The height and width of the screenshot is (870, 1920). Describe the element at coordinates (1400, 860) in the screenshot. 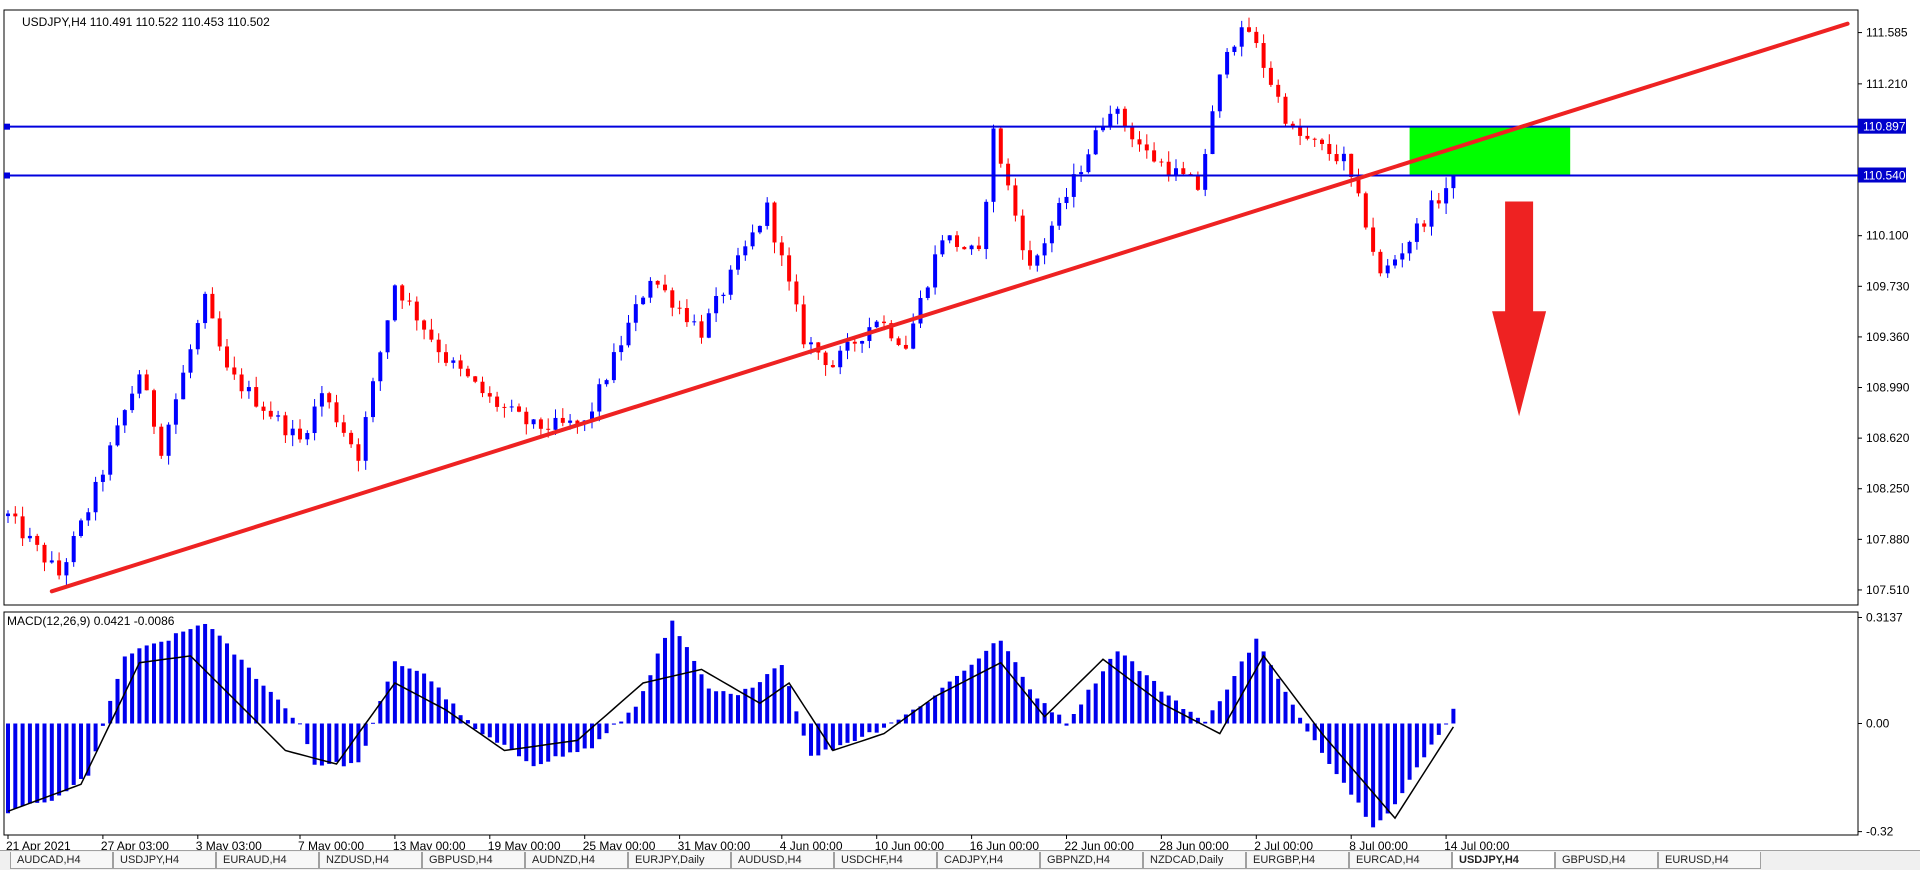

I see `chart-tab: EURCAD,H4` at that location.